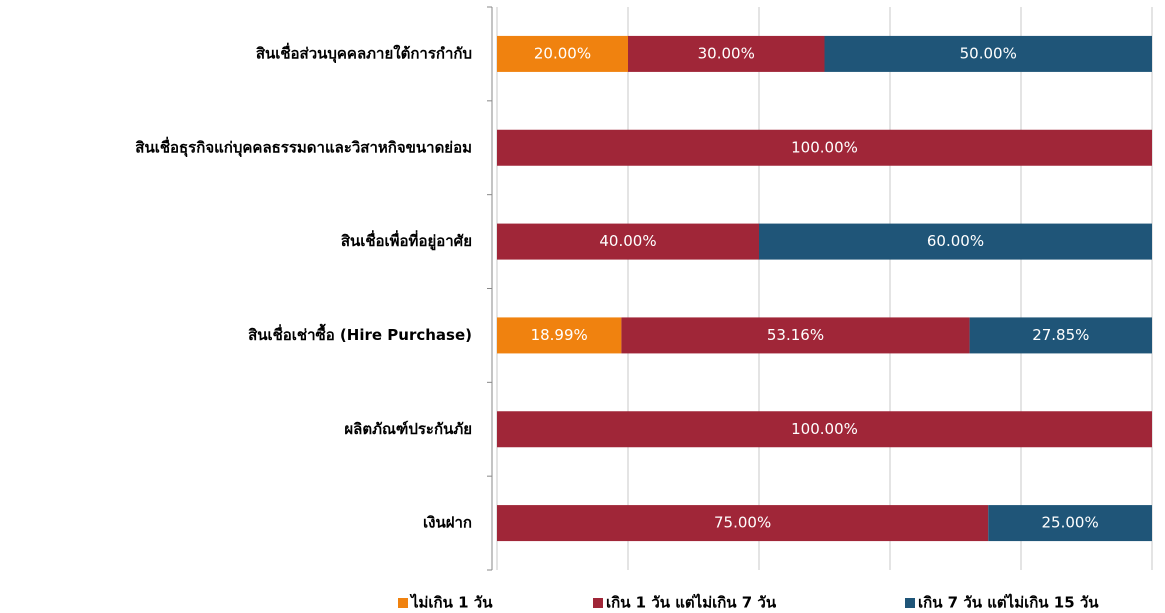  Describe the element at coordinates (408, 429) in the screenshot. I see `category-label: ผลิตภัณฑ์ประกันภัย` at that location.